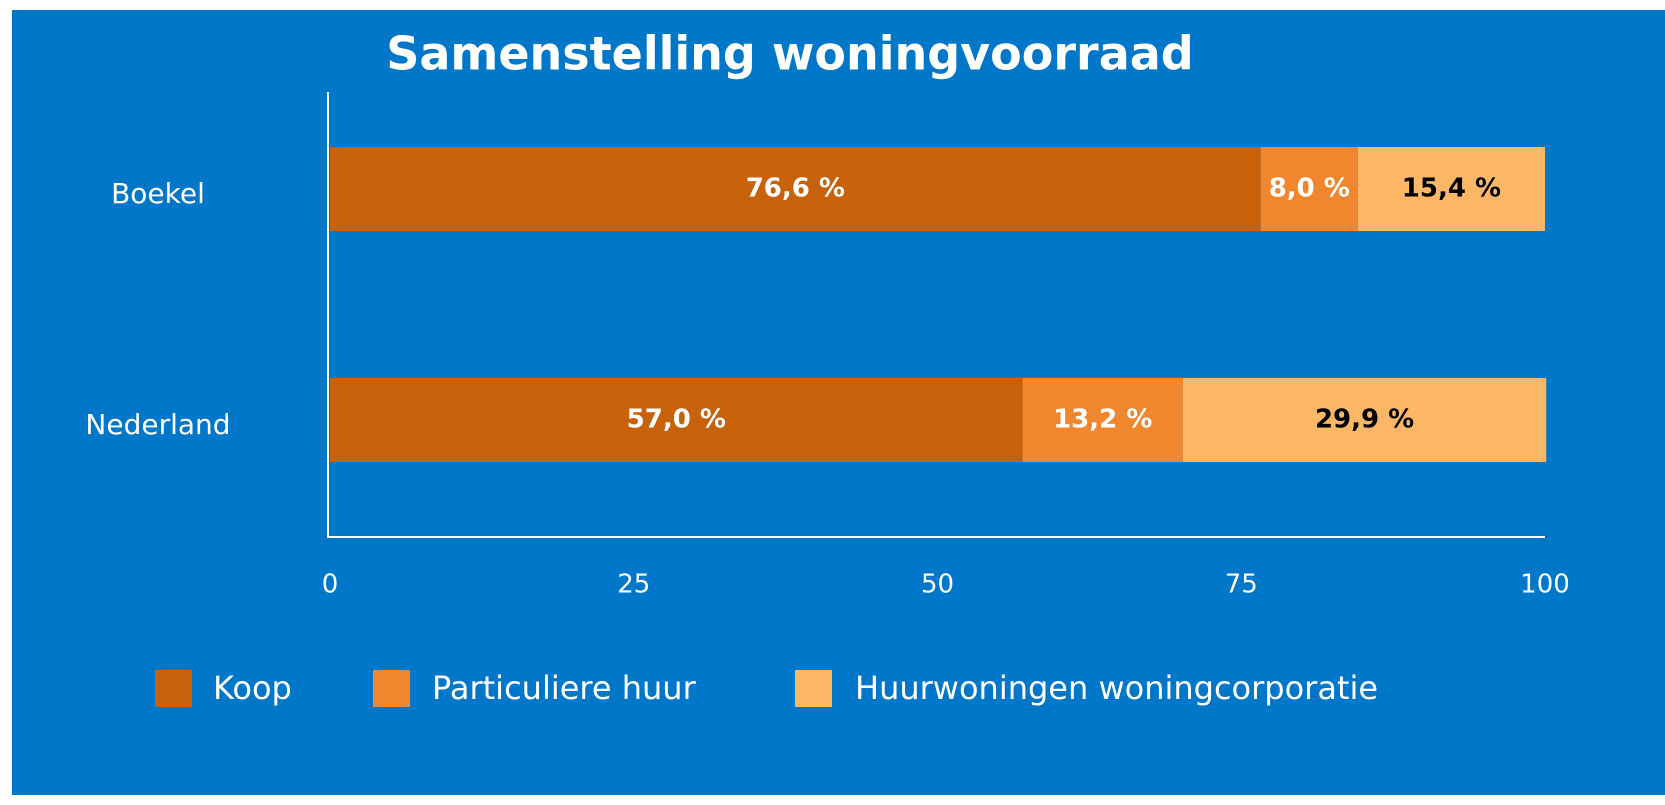 The width and height of the screenshot is (1665, 805). I want to click on x-tick-label: 75, so click(1241, 585).